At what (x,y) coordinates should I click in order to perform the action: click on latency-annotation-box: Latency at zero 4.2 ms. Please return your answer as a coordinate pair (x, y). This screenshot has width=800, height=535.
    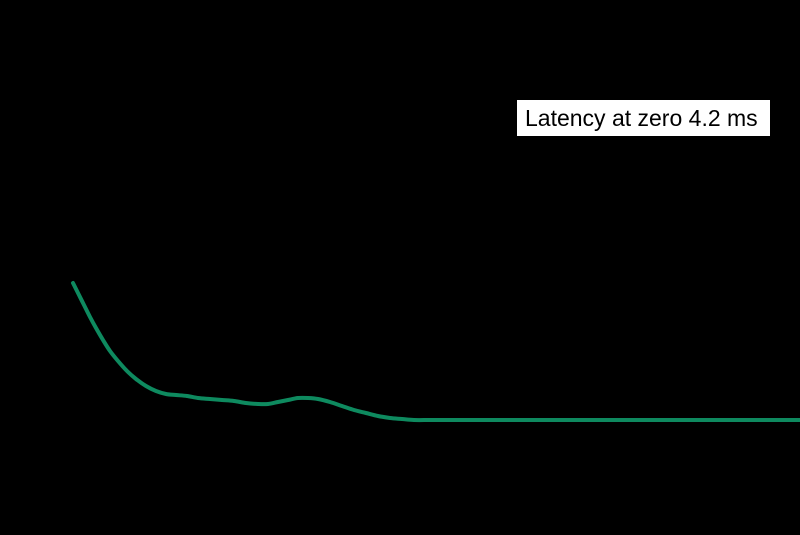
    Looking at the image, I should click on (643, 118).